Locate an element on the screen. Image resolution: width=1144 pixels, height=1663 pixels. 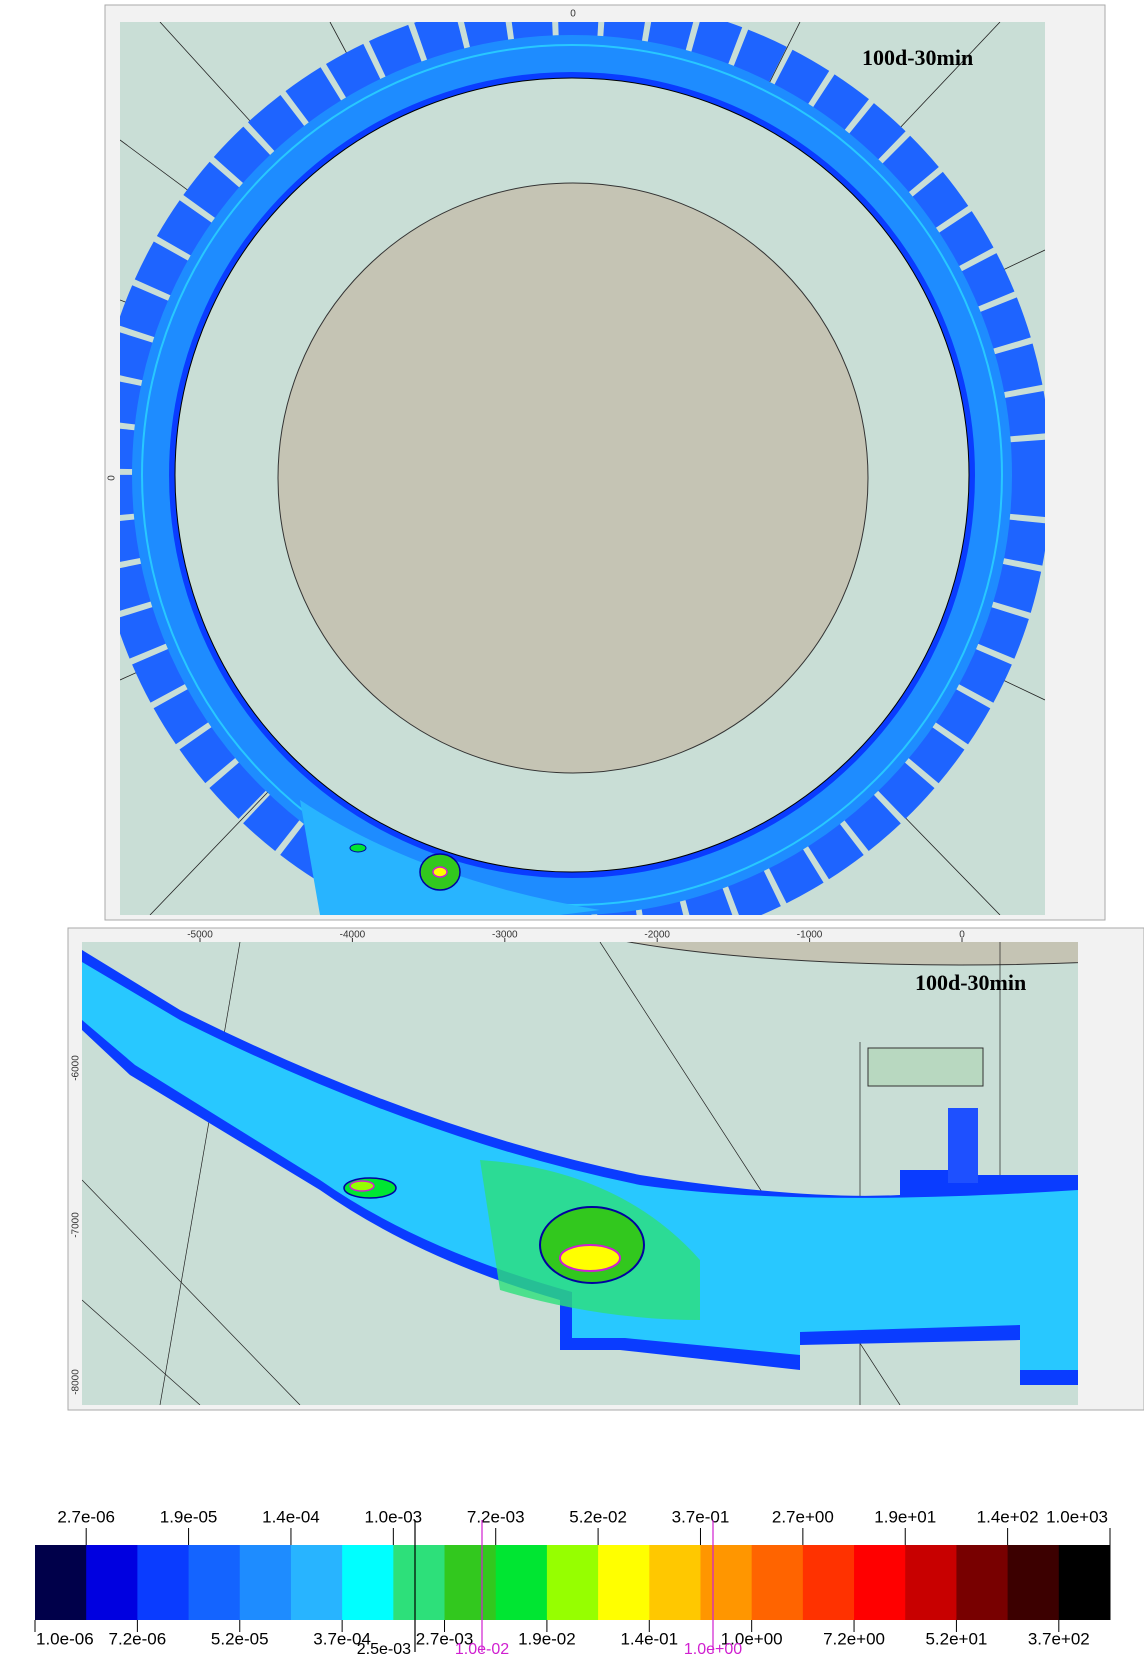
y-tick-label: -7000 is located at coordinates (76, 1225).